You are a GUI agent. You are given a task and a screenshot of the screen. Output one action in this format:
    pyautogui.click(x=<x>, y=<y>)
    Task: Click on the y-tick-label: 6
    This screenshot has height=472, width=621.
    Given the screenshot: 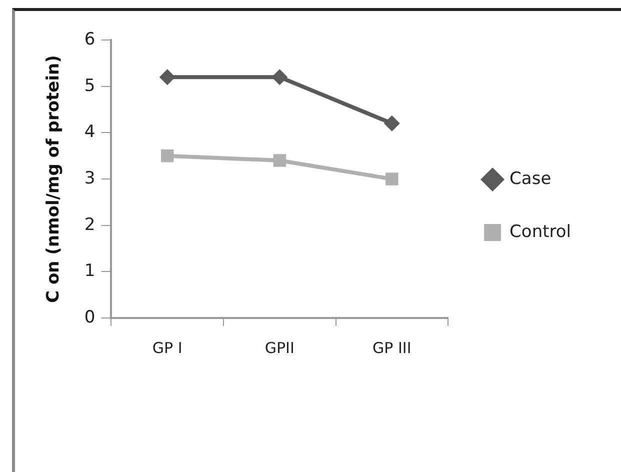 What is the action you would take?
    pyautogui.click(x=90, y=39)
    